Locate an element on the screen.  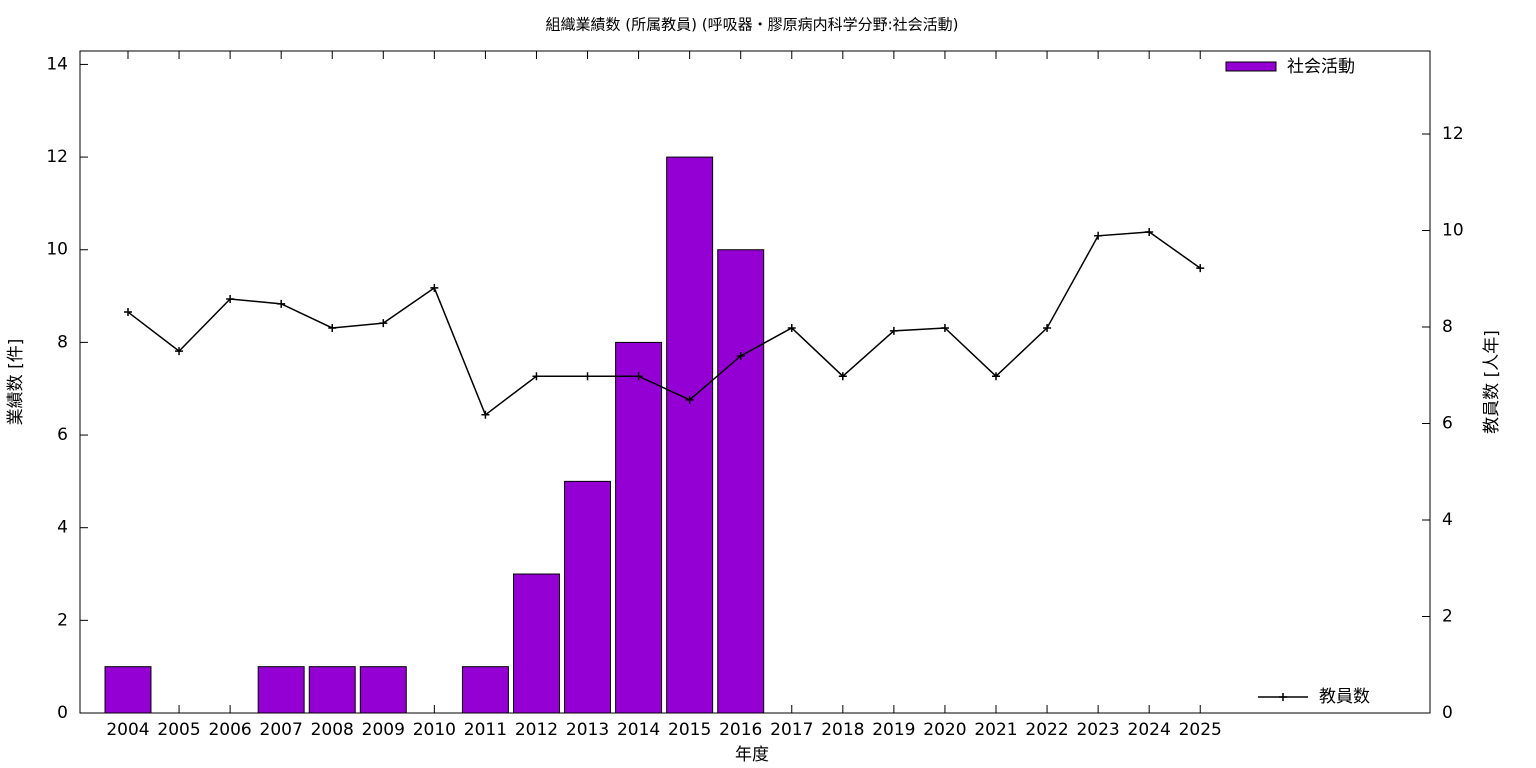
legend-label: 教員数 is located at coordinates (1344, 697).